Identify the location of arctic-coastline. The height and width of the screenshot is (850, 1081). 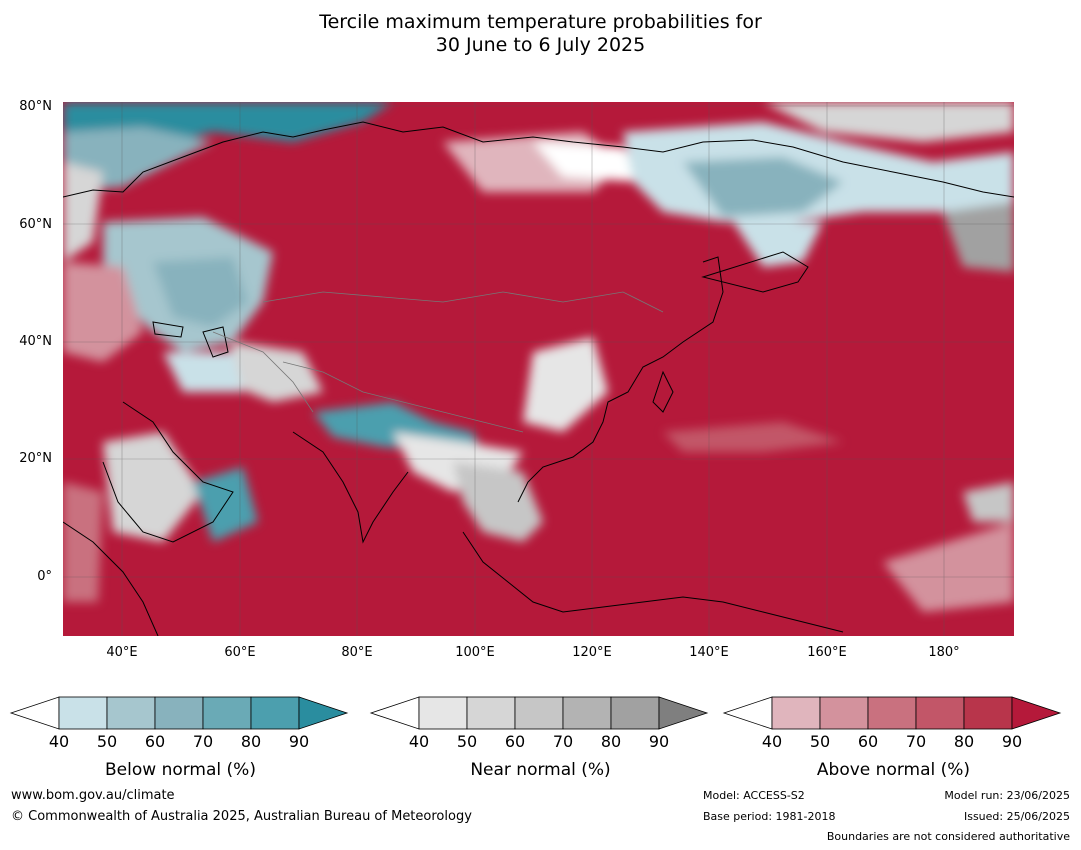
(538, 159).